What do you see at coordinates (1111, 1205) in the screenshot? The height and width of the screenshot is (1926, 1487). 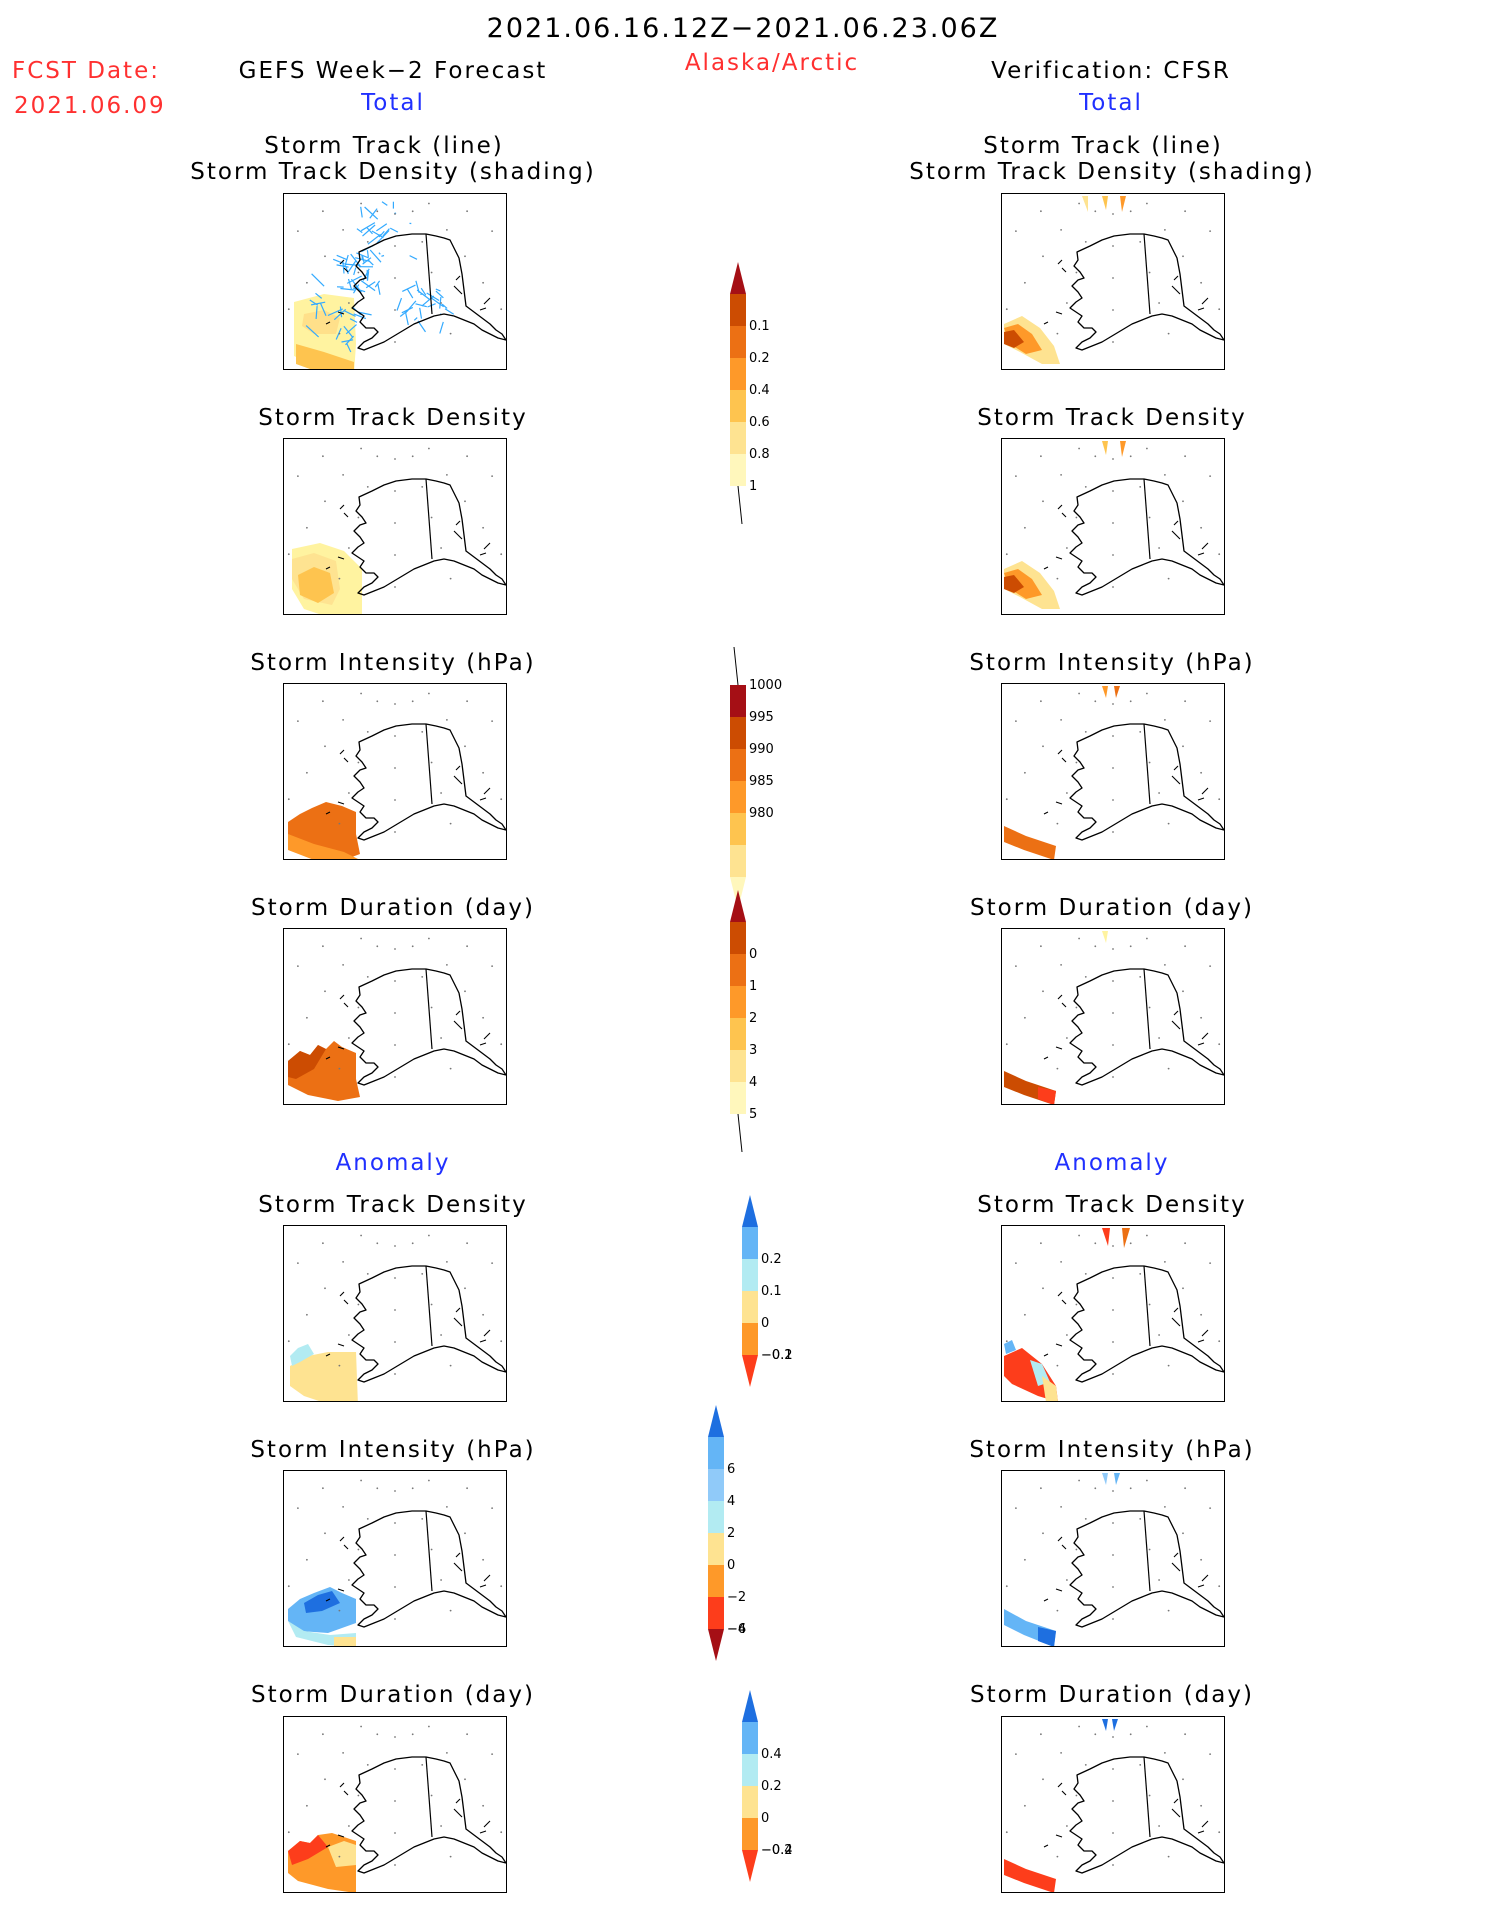 I see `right-anom-density-title: Storm Track Density` at bounding box center [1111, 1205].